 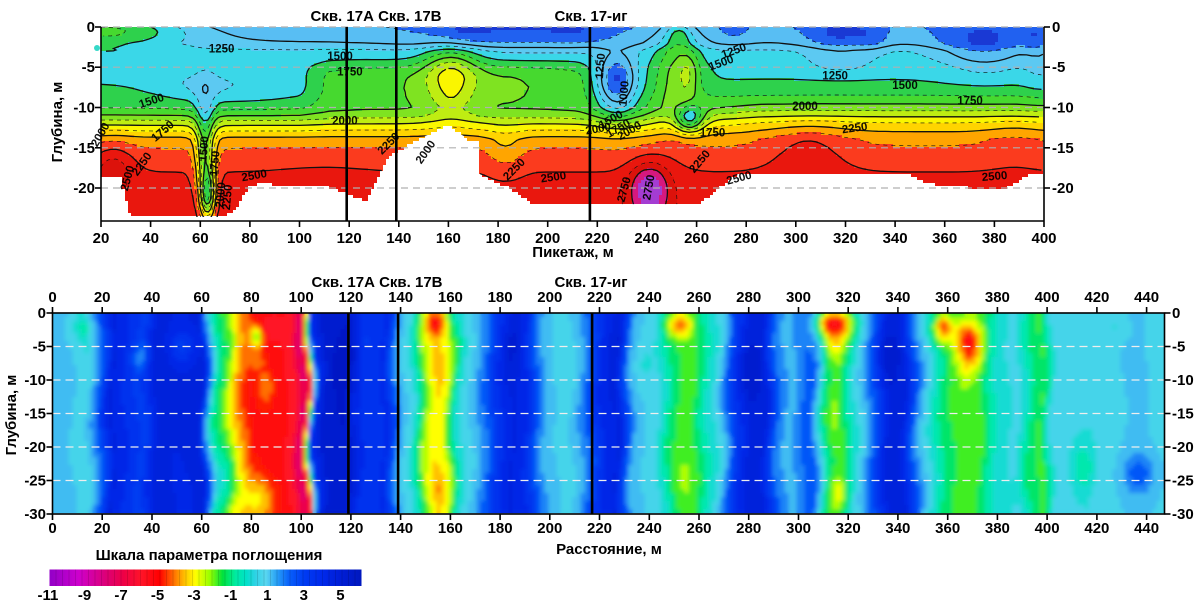 What do you see at coordinates (625, 93) in the screenshot?
I see `svg-text: 1000` at bounding box center [625, 93].